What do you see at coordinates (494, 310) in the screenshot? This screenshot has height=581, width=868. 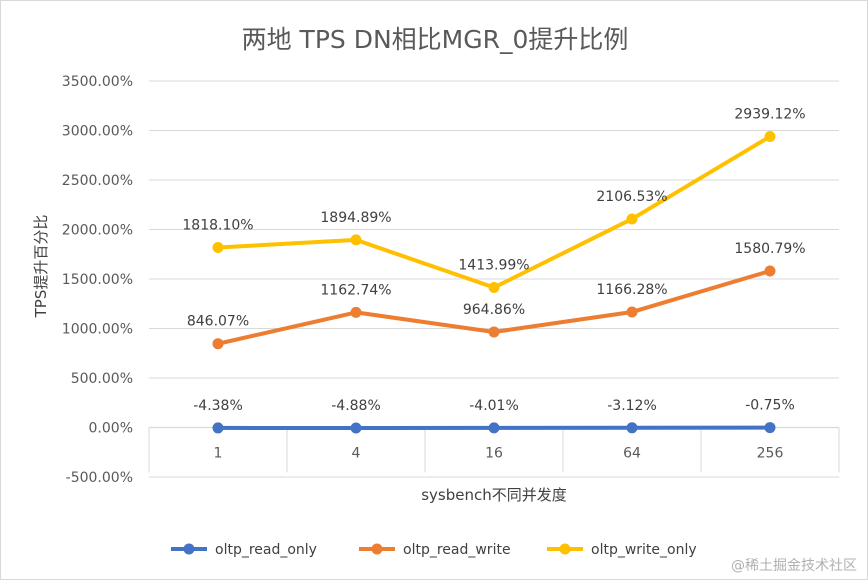 I see `data-label: 964.86%` at bounding box center [494, 310].